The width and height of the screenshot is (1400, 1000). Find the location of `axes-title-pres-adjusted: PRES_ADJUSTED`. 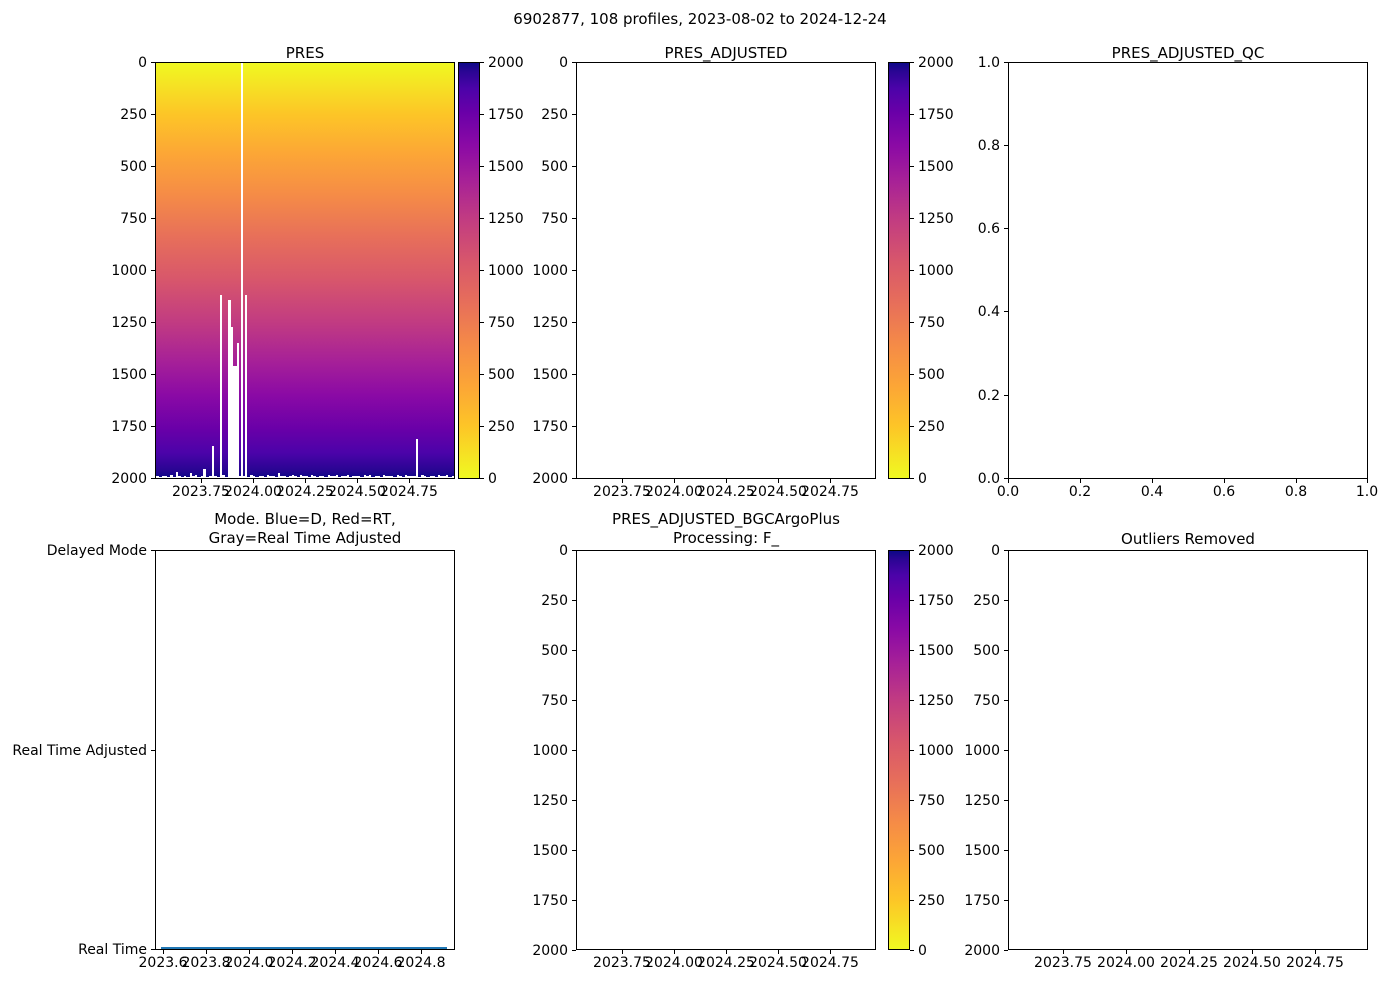

axes-title-pres-adjusted: PRES_ADJUSTED is located at coordinates (726, 53).